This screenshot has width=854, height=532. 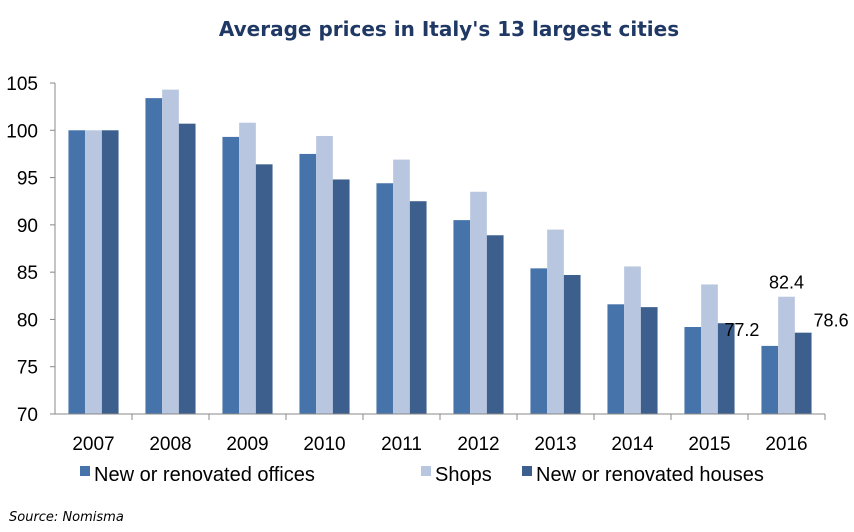 What do you see at coordinates (324, 444) in the screenshot?
I see `x-tick-label: 2010` at bounding box center [324, 444].